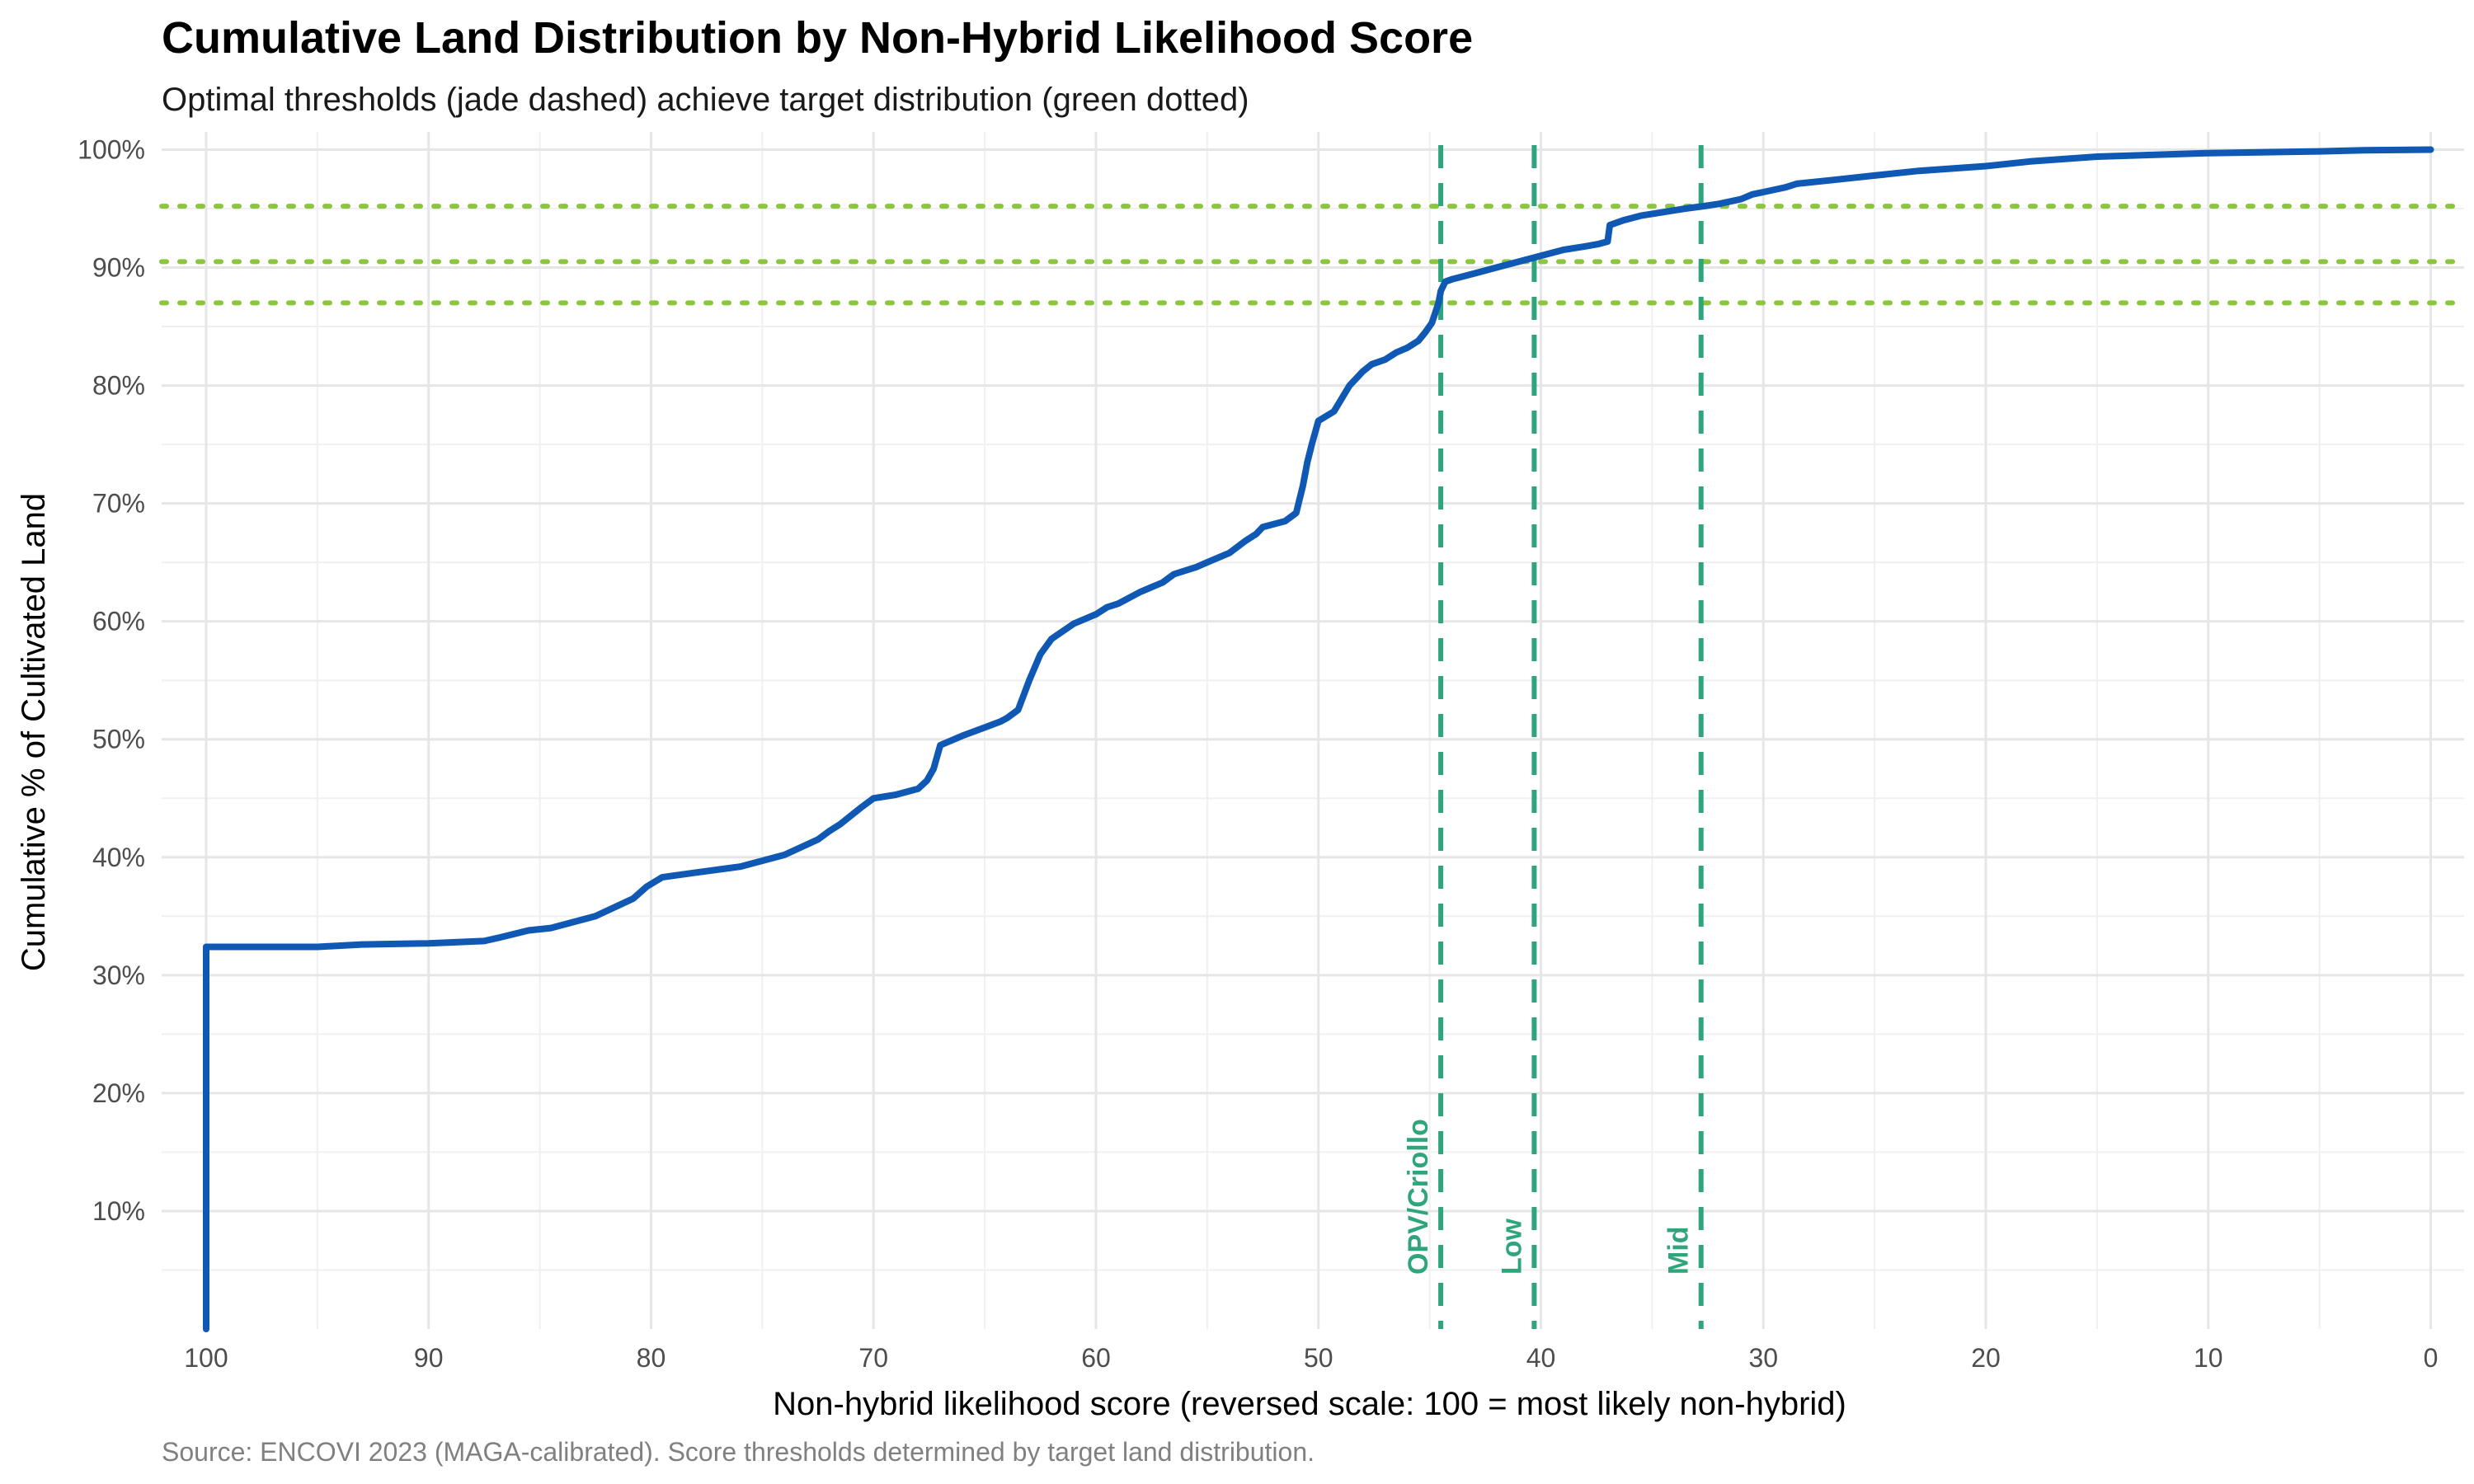 This screenshot has width=2474, height=1484. I want to click on y-axis-ticks: 10% 20% 30% 40% 50% 60% 70% 80% 90% 100%, so click(111, 679).